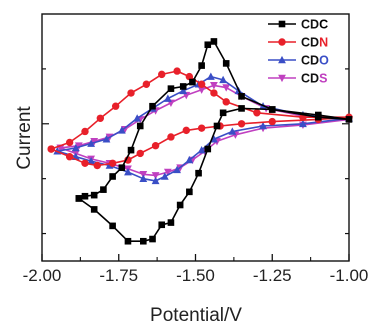  Describe the element at coordinates (297, 79) in the screenshot. I see `legend-item-cds: CDS` at that location.